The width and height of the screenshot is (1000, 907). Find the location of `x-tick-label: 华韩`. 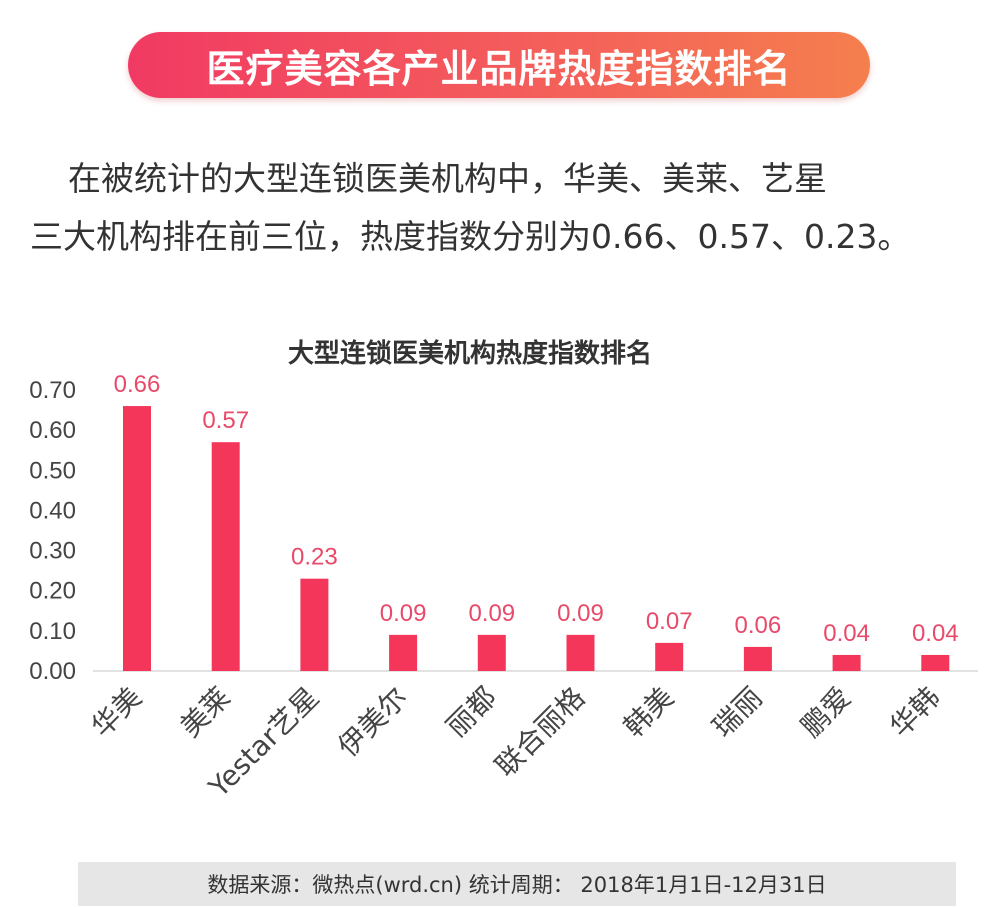

x-tick-label: 华韩 is located at coordinates (914, 712).